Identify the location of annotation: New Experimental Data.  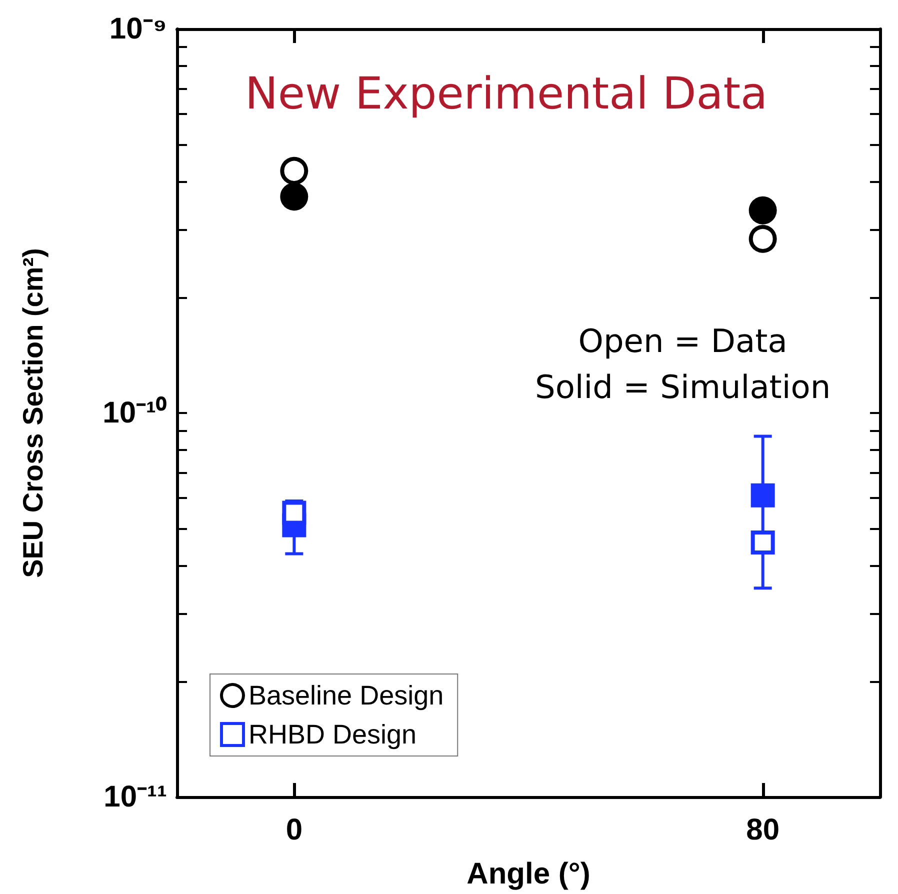
(506, 94).